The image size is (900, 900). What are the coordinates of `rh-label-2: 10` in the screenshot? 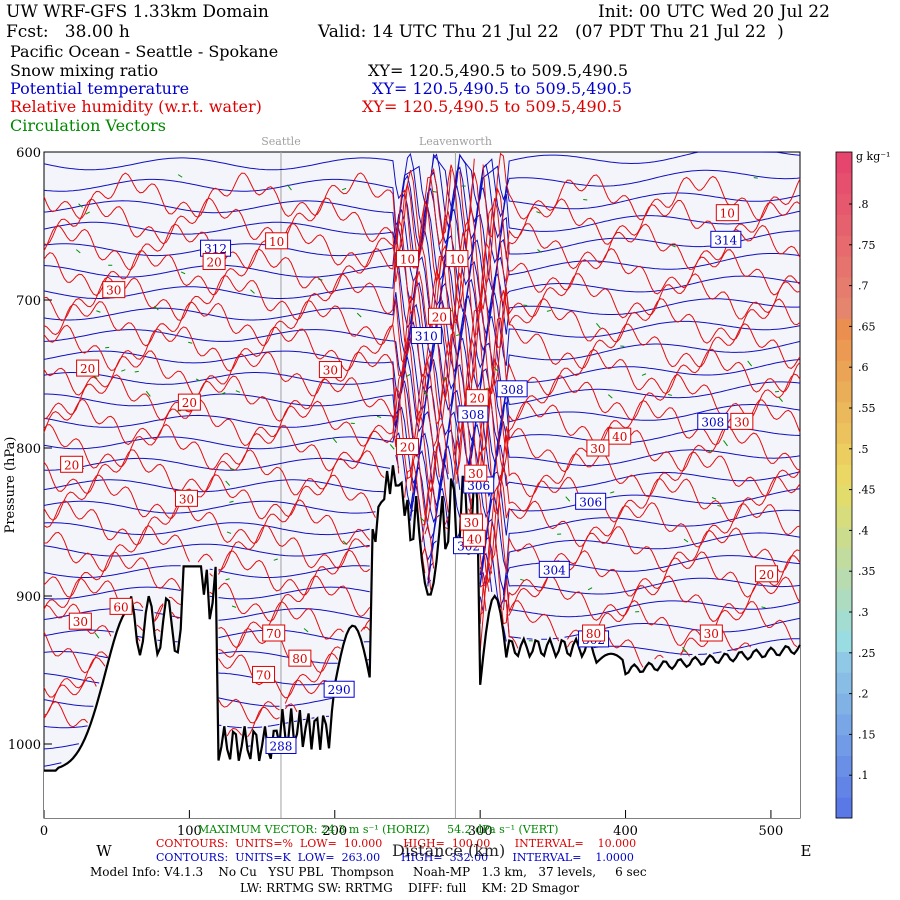 It's located at (407, 260).